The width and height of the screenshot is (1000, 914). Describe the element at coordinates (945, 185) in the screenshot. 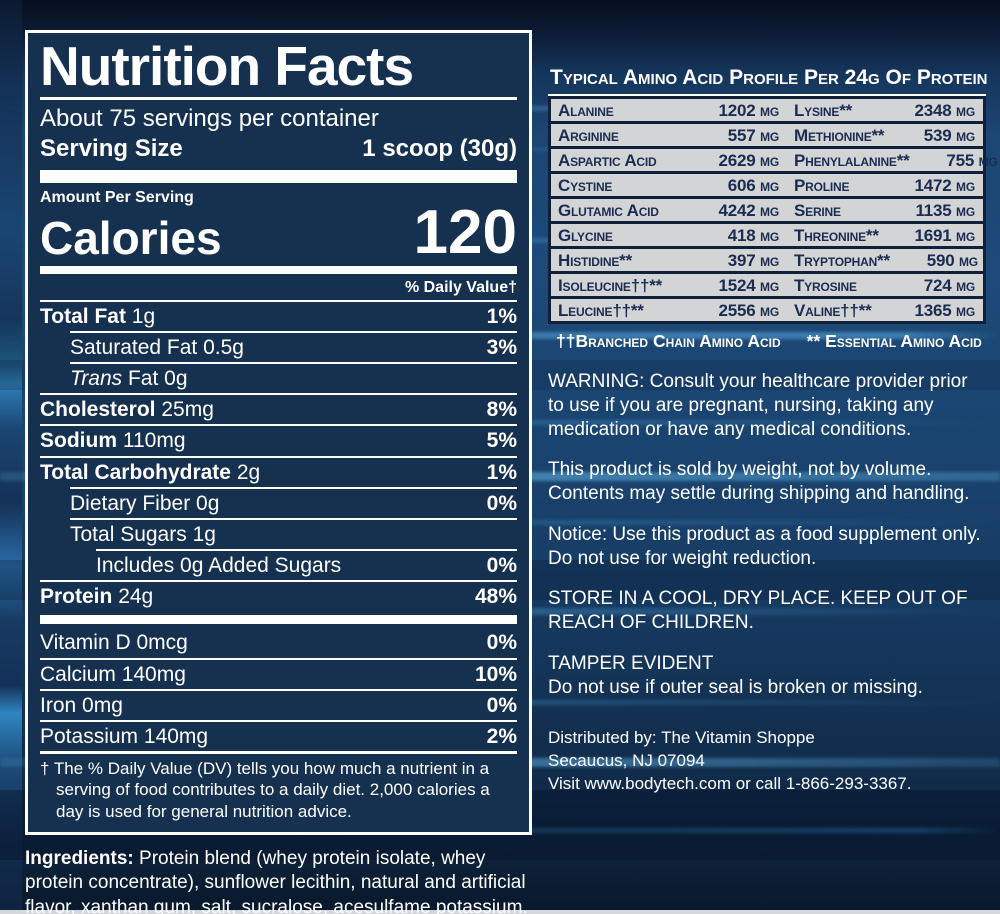

I see `amino-value: 1472 mg` at that location.